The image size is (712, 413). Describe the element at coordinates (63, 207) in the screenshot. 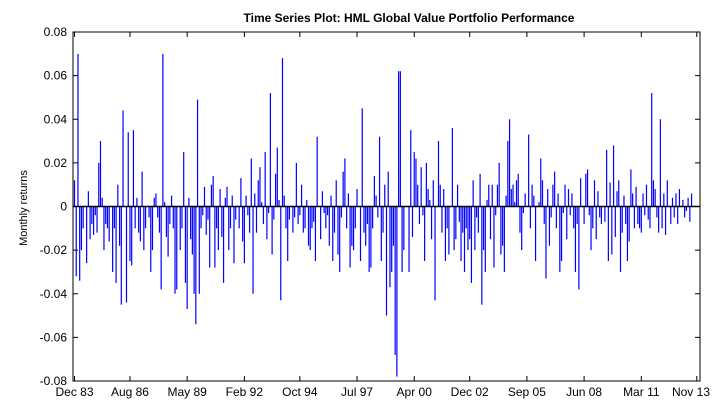

I see `y-tick-label: 0` at that location.